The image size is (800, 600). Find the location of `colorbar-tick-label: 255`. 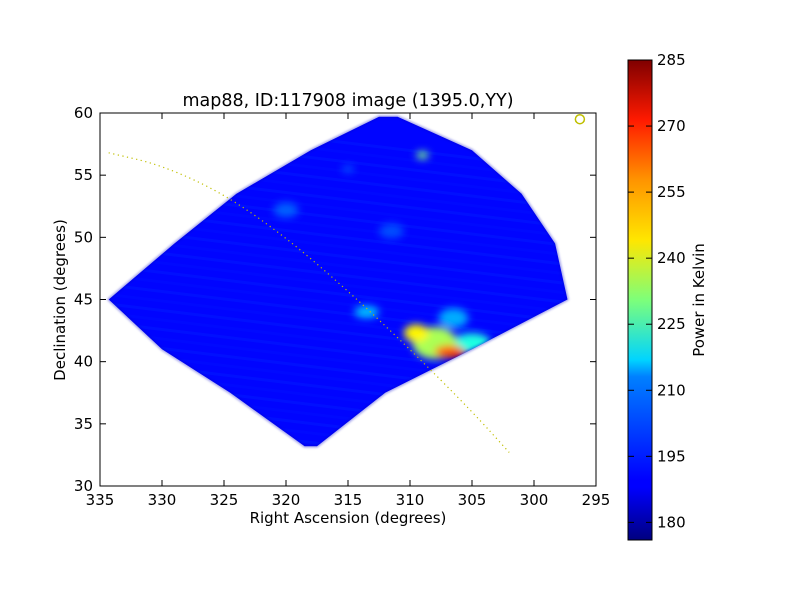

colorbar-tick-label: 255 is located at coordinates (671, 192).